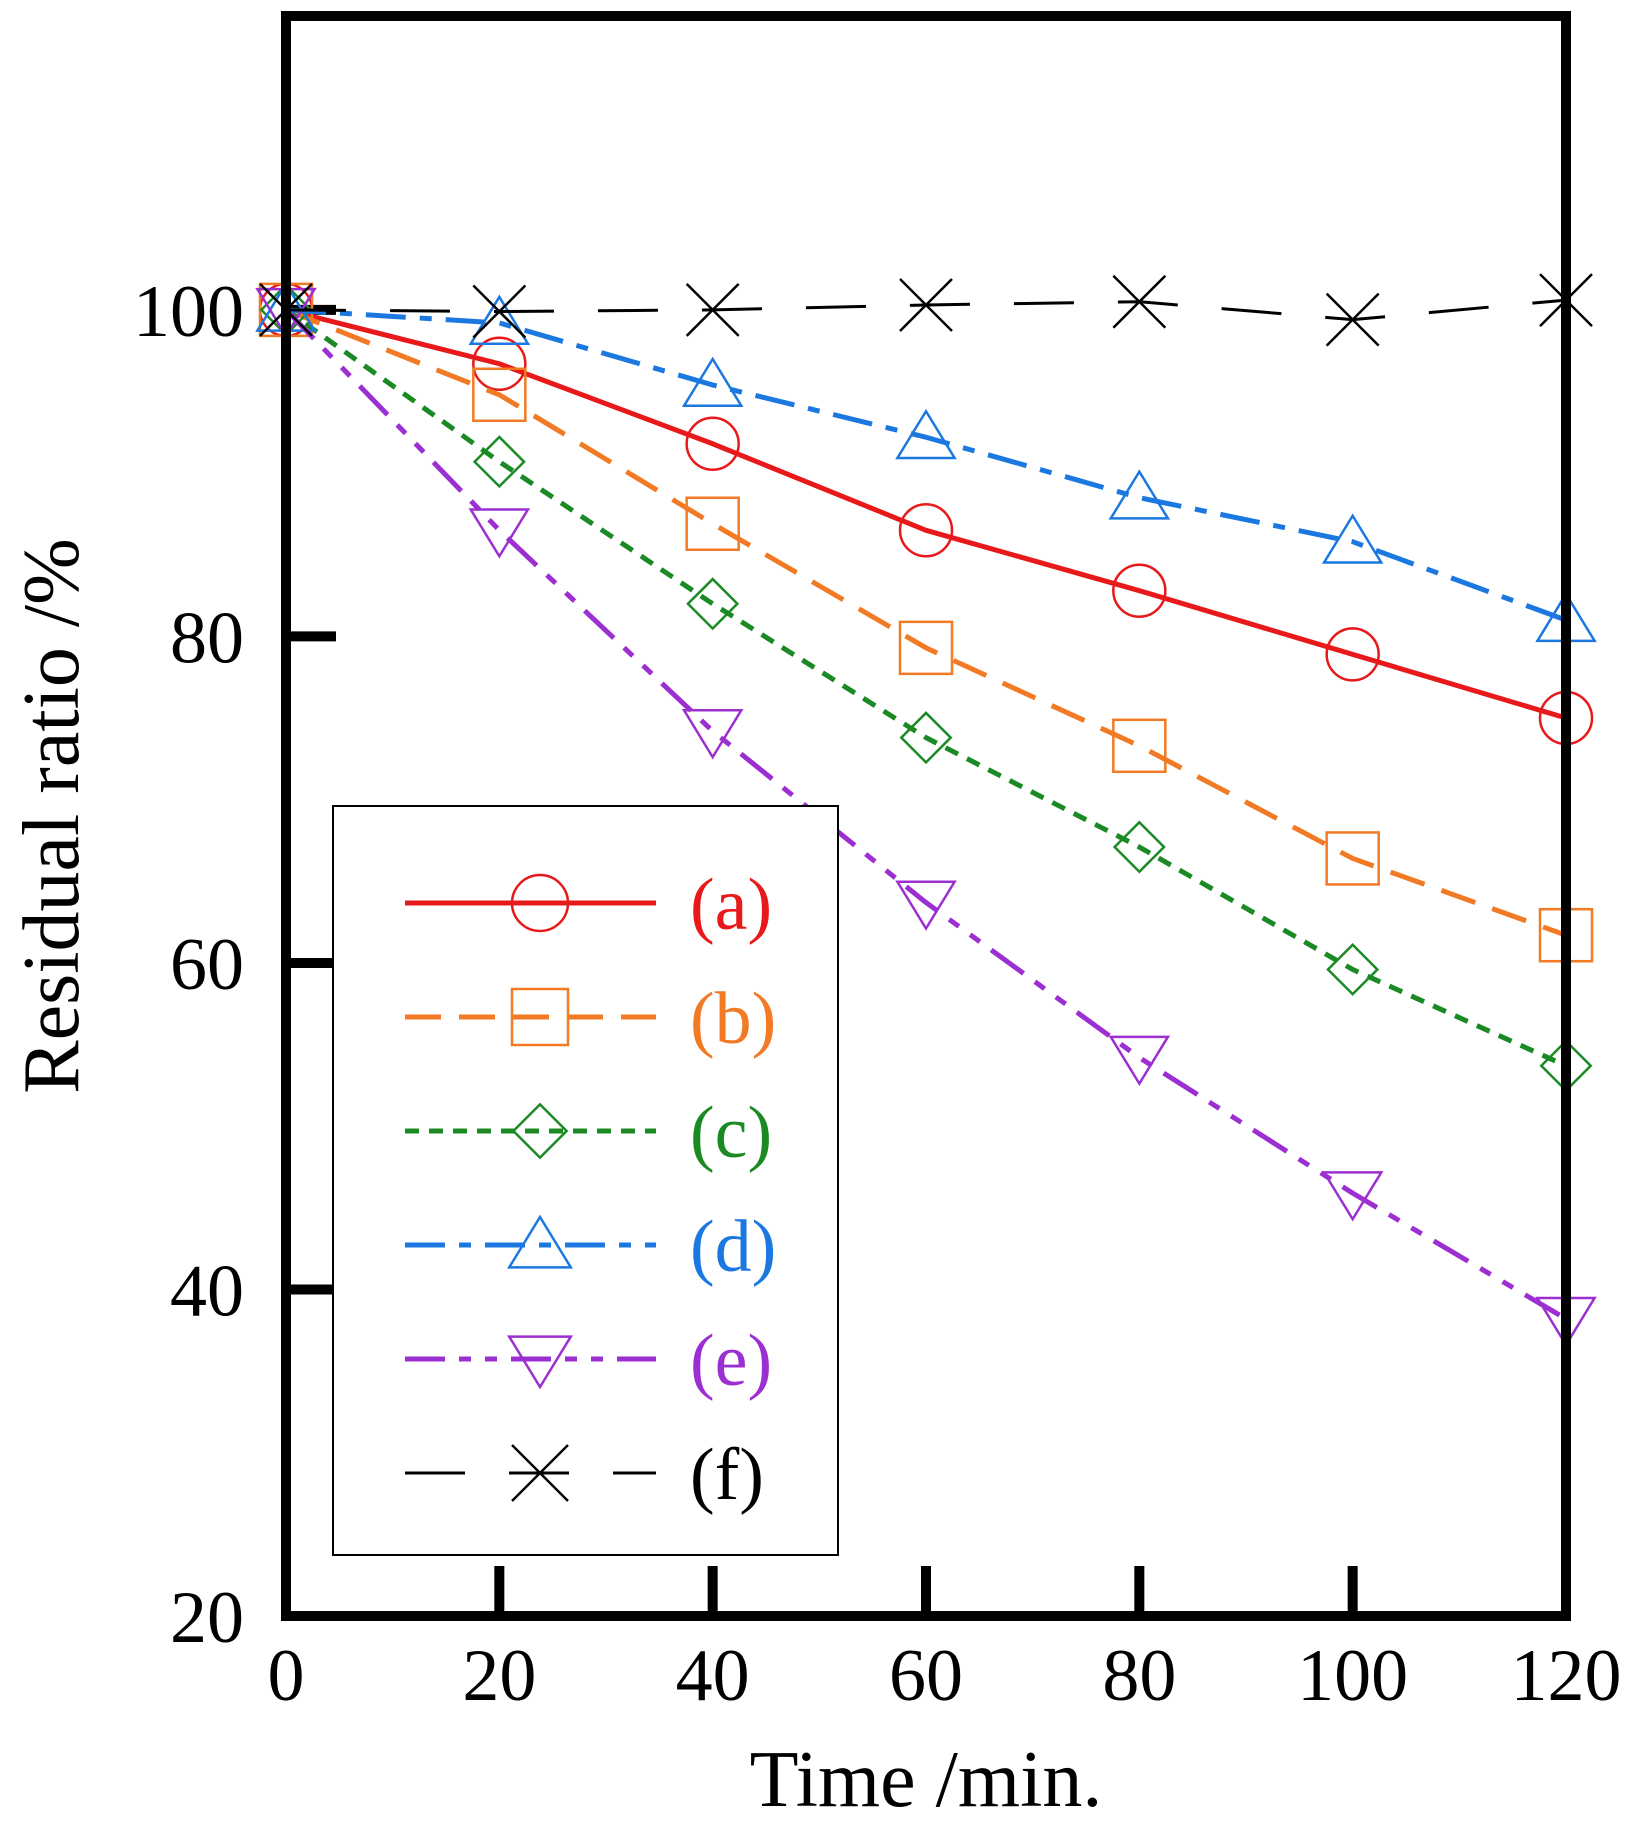 The width and height of the screenshot is (1631, 1827). Describe the element at coordinates (188, 312) in the screenshot. I see `y-tick-label: 100` at that location.